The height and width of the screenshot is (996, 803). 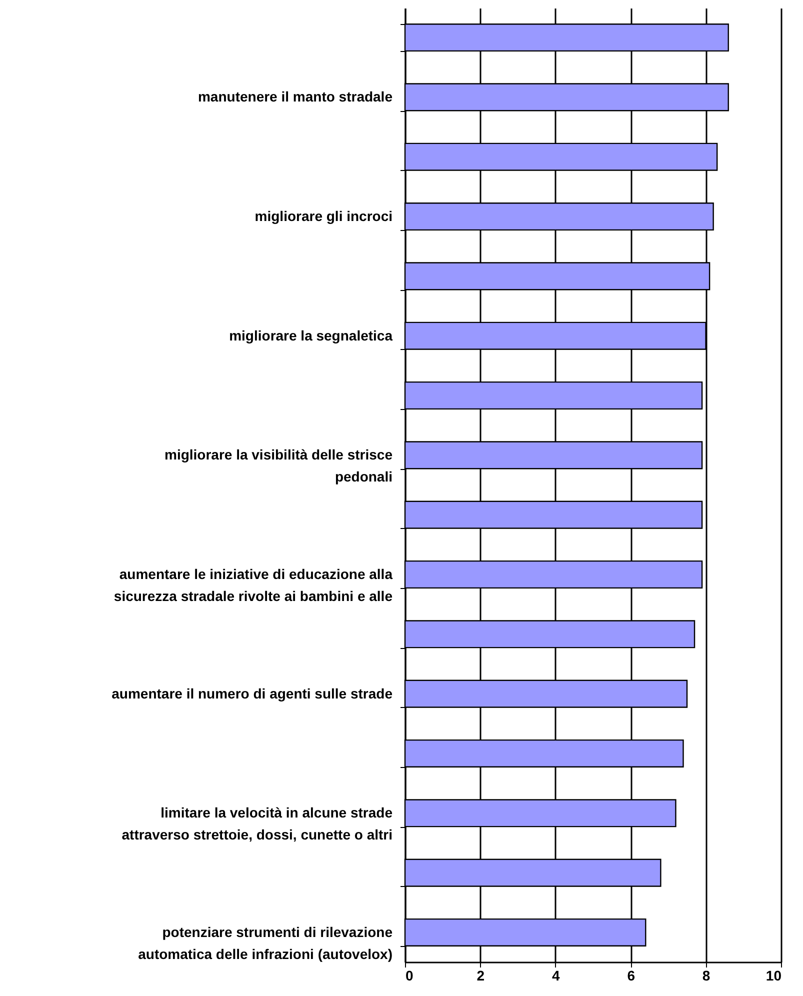 What do you see at coordinates (706, 976) in the screenshot?
I see `x-tick-label: 8` at bounding box center [706, 976].